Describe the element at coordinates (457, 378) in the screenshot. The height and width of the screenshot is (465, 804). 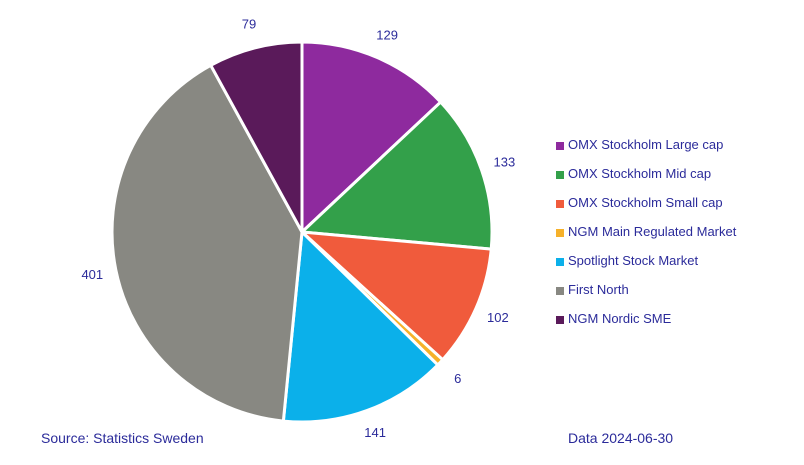
I see `data-label-ngm-main-regulated-market: 6` at that location.